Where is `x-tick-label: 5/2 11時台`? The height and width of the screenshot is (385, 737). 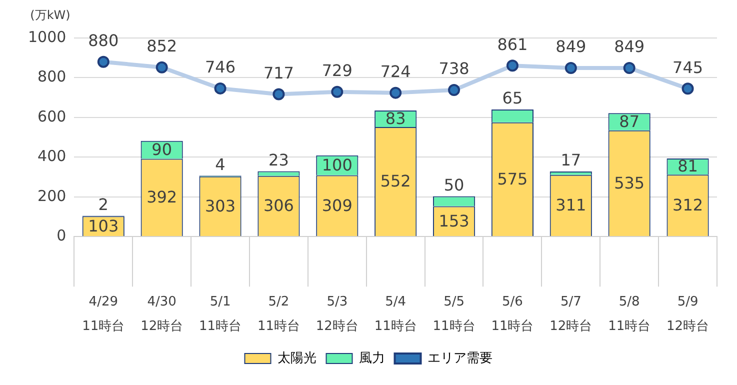
x-tick-label: 5/2 11時台 is located at coordinates (278, 314).